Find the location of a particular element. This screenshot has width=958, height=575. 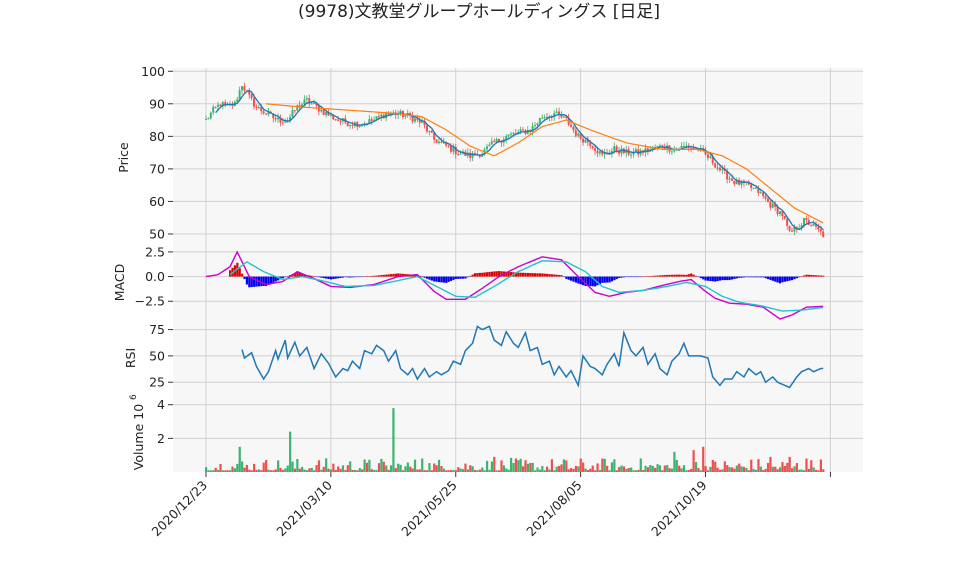

macd-line is located at coordinates (514, 285).